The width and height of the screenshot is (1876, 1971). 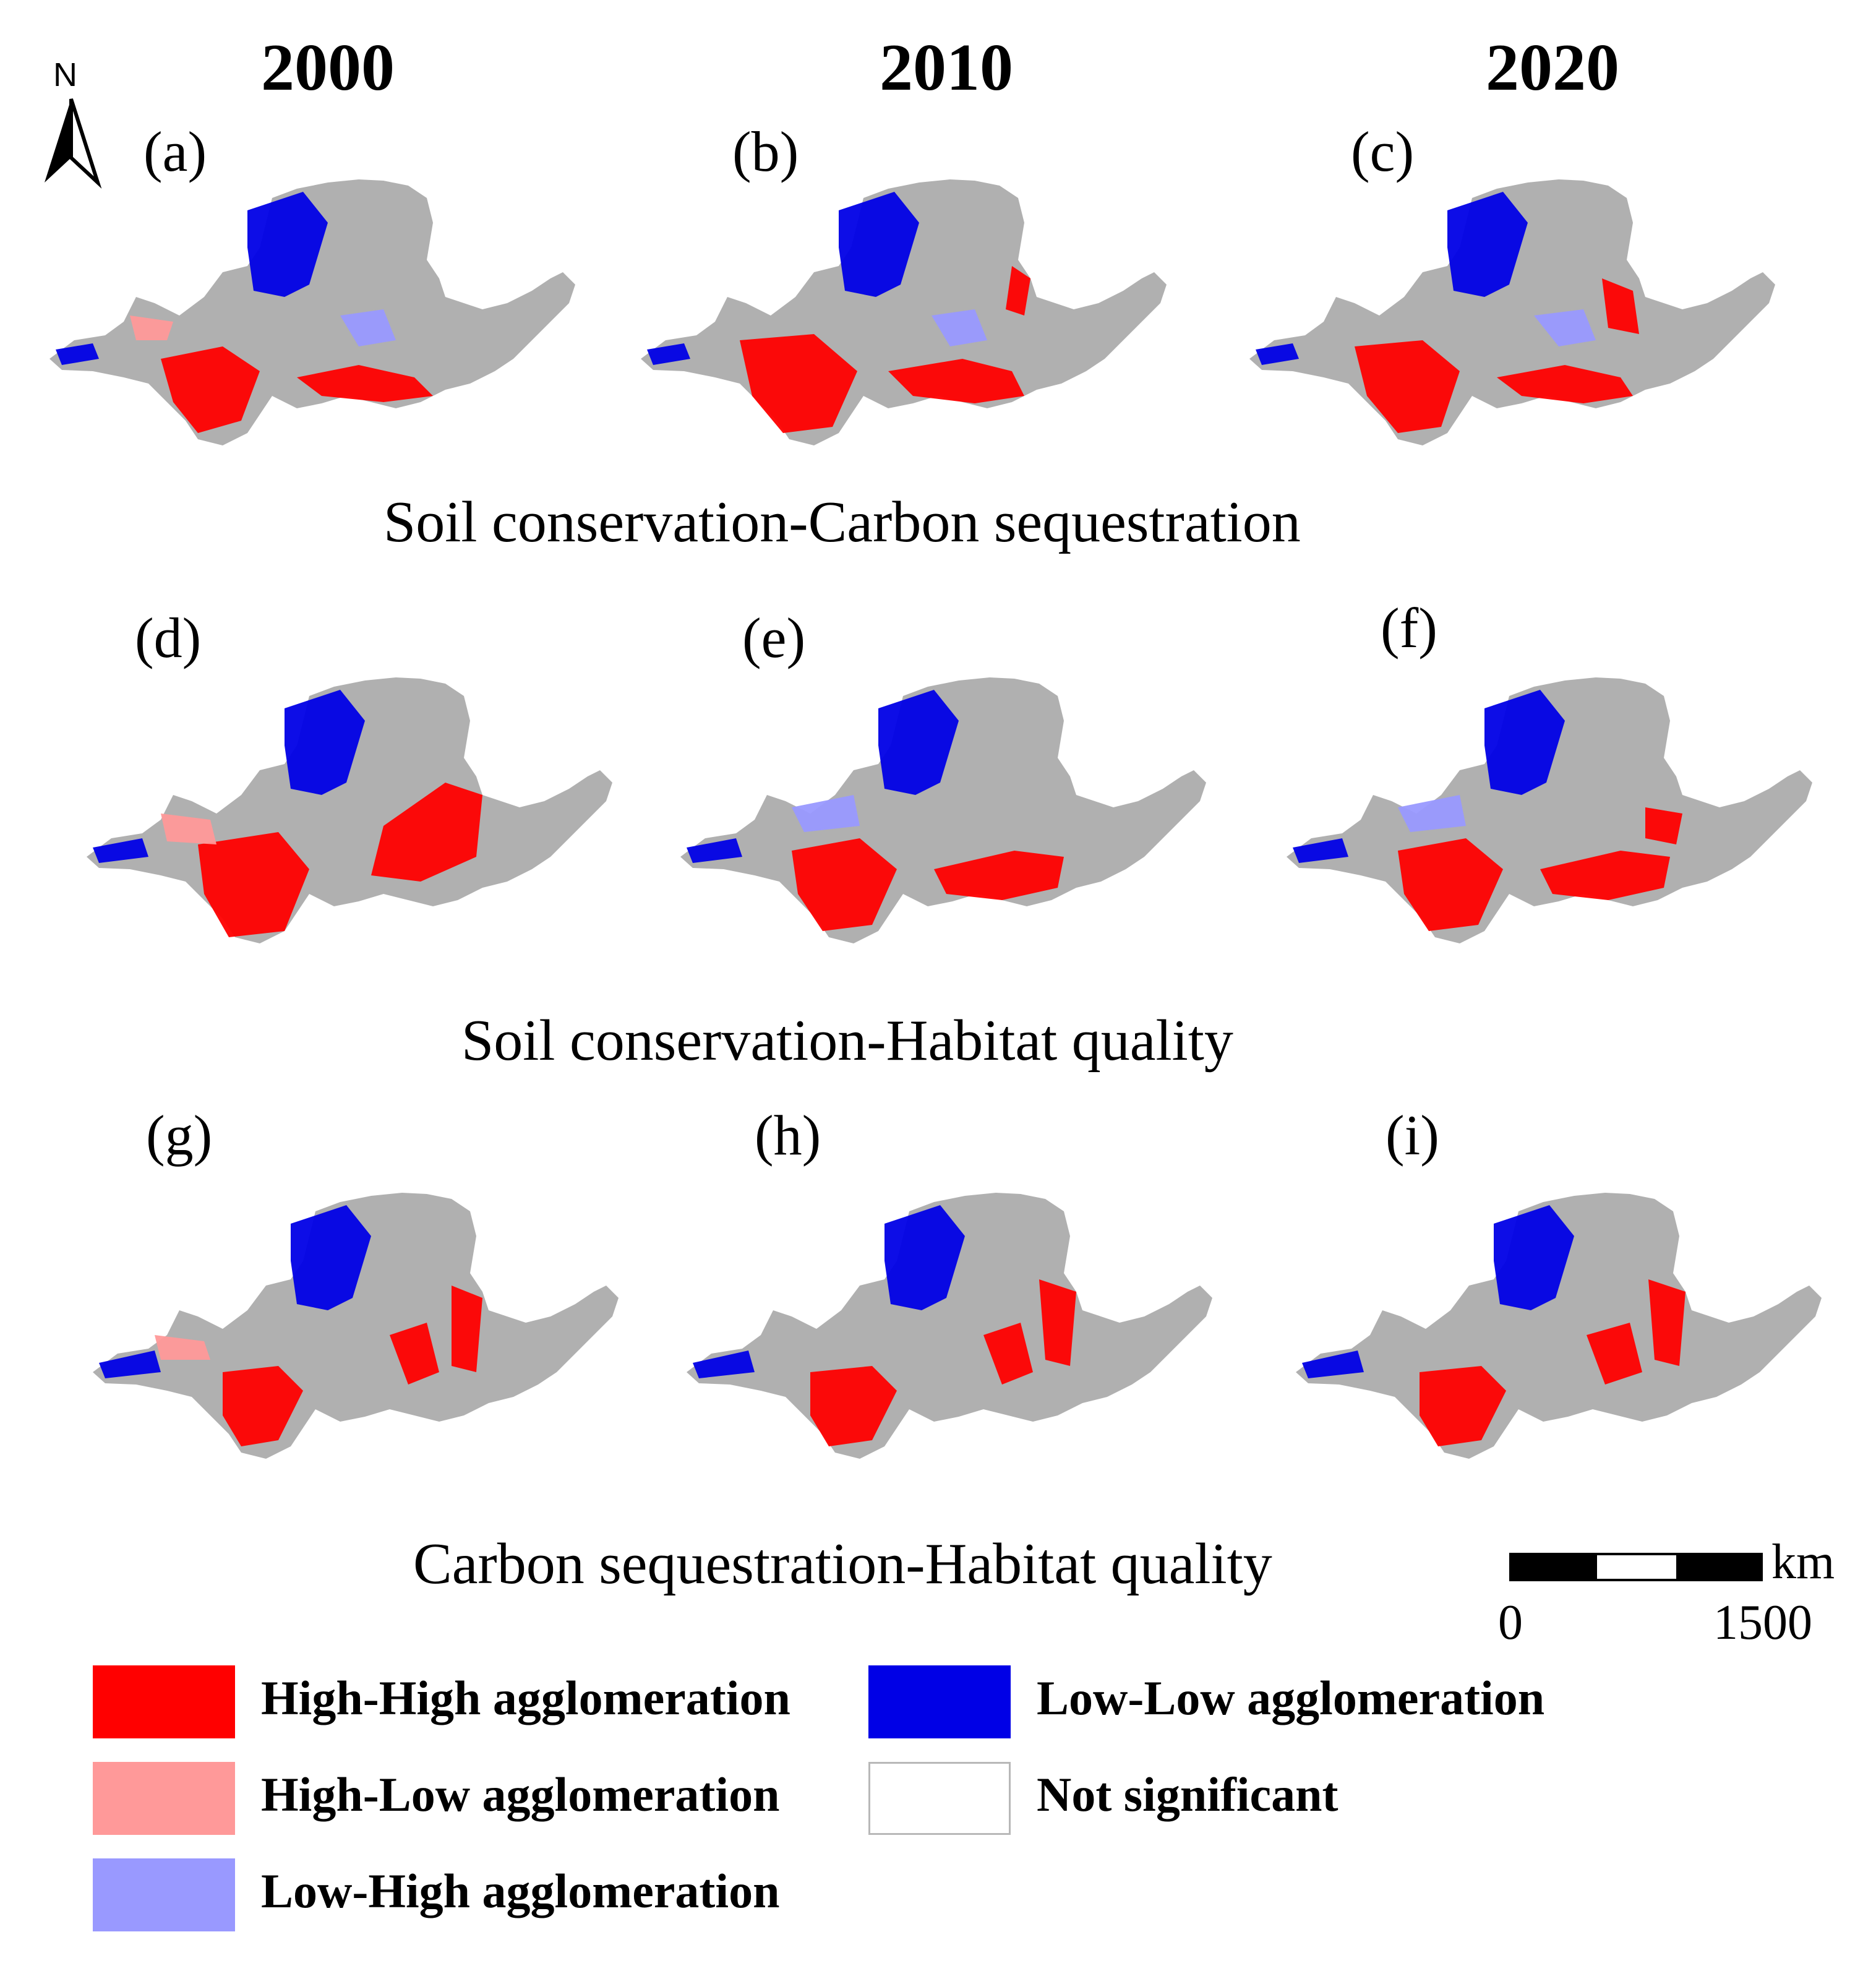 What do you see at coordinates (939, 1798) in the screenshot?
I see `legend-swatch-not-significant` at bounding box center [939, 1798].